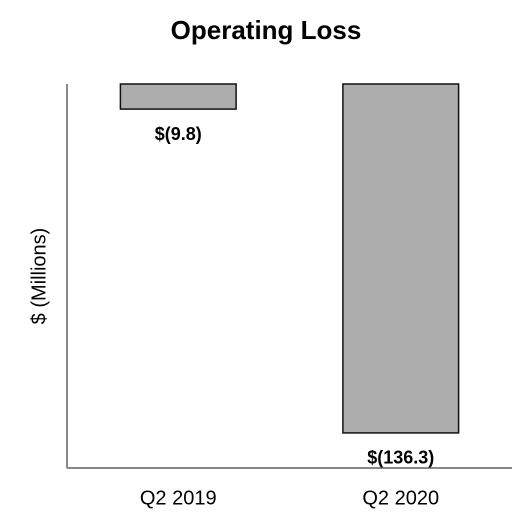 The height and width of the screenshot is (532, 532). I want to click on value-label: $(9.8), so click(178, 134).